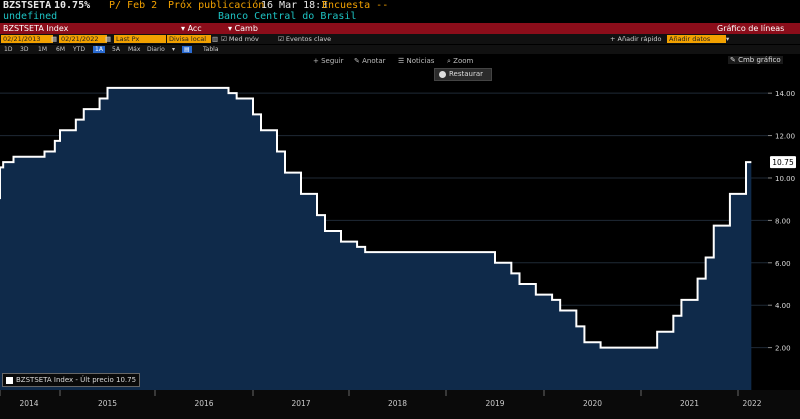 The image size is (800, 419). I want to click on start-date-field: 02/21/2013, so click(27, 39).